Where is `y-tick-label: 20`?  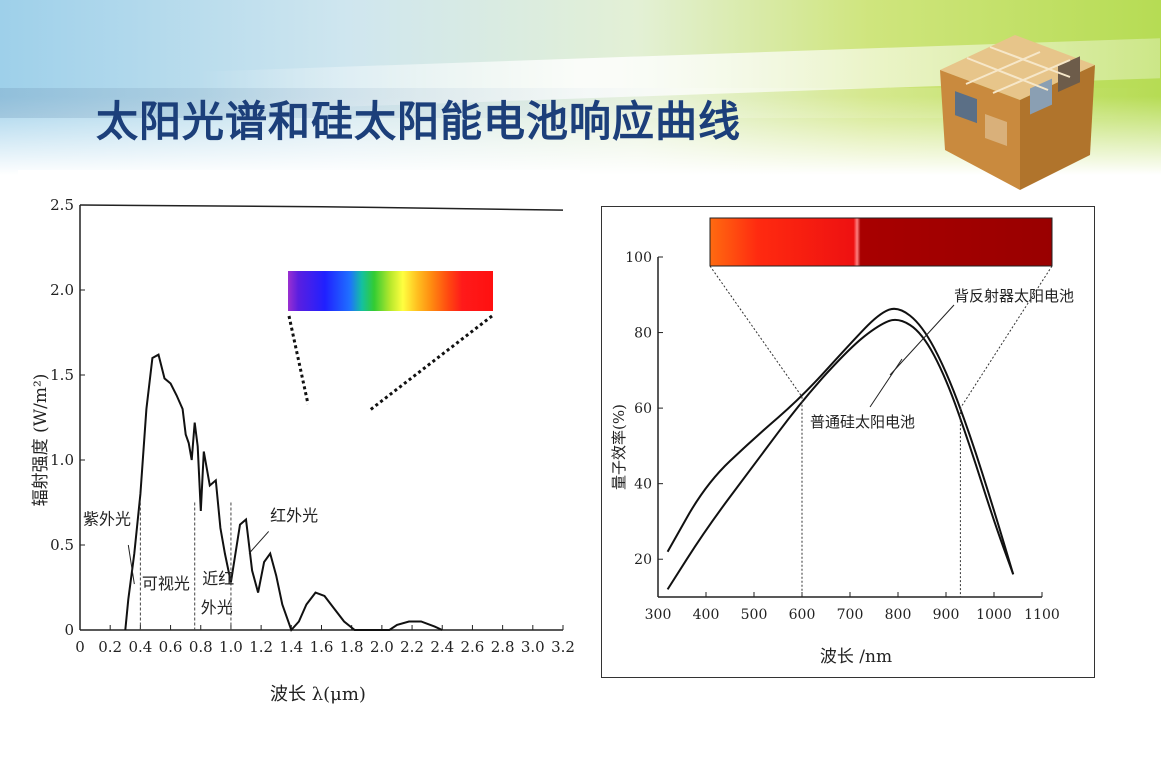 y-tick-label: 20 is located at coordinates (643, 560).